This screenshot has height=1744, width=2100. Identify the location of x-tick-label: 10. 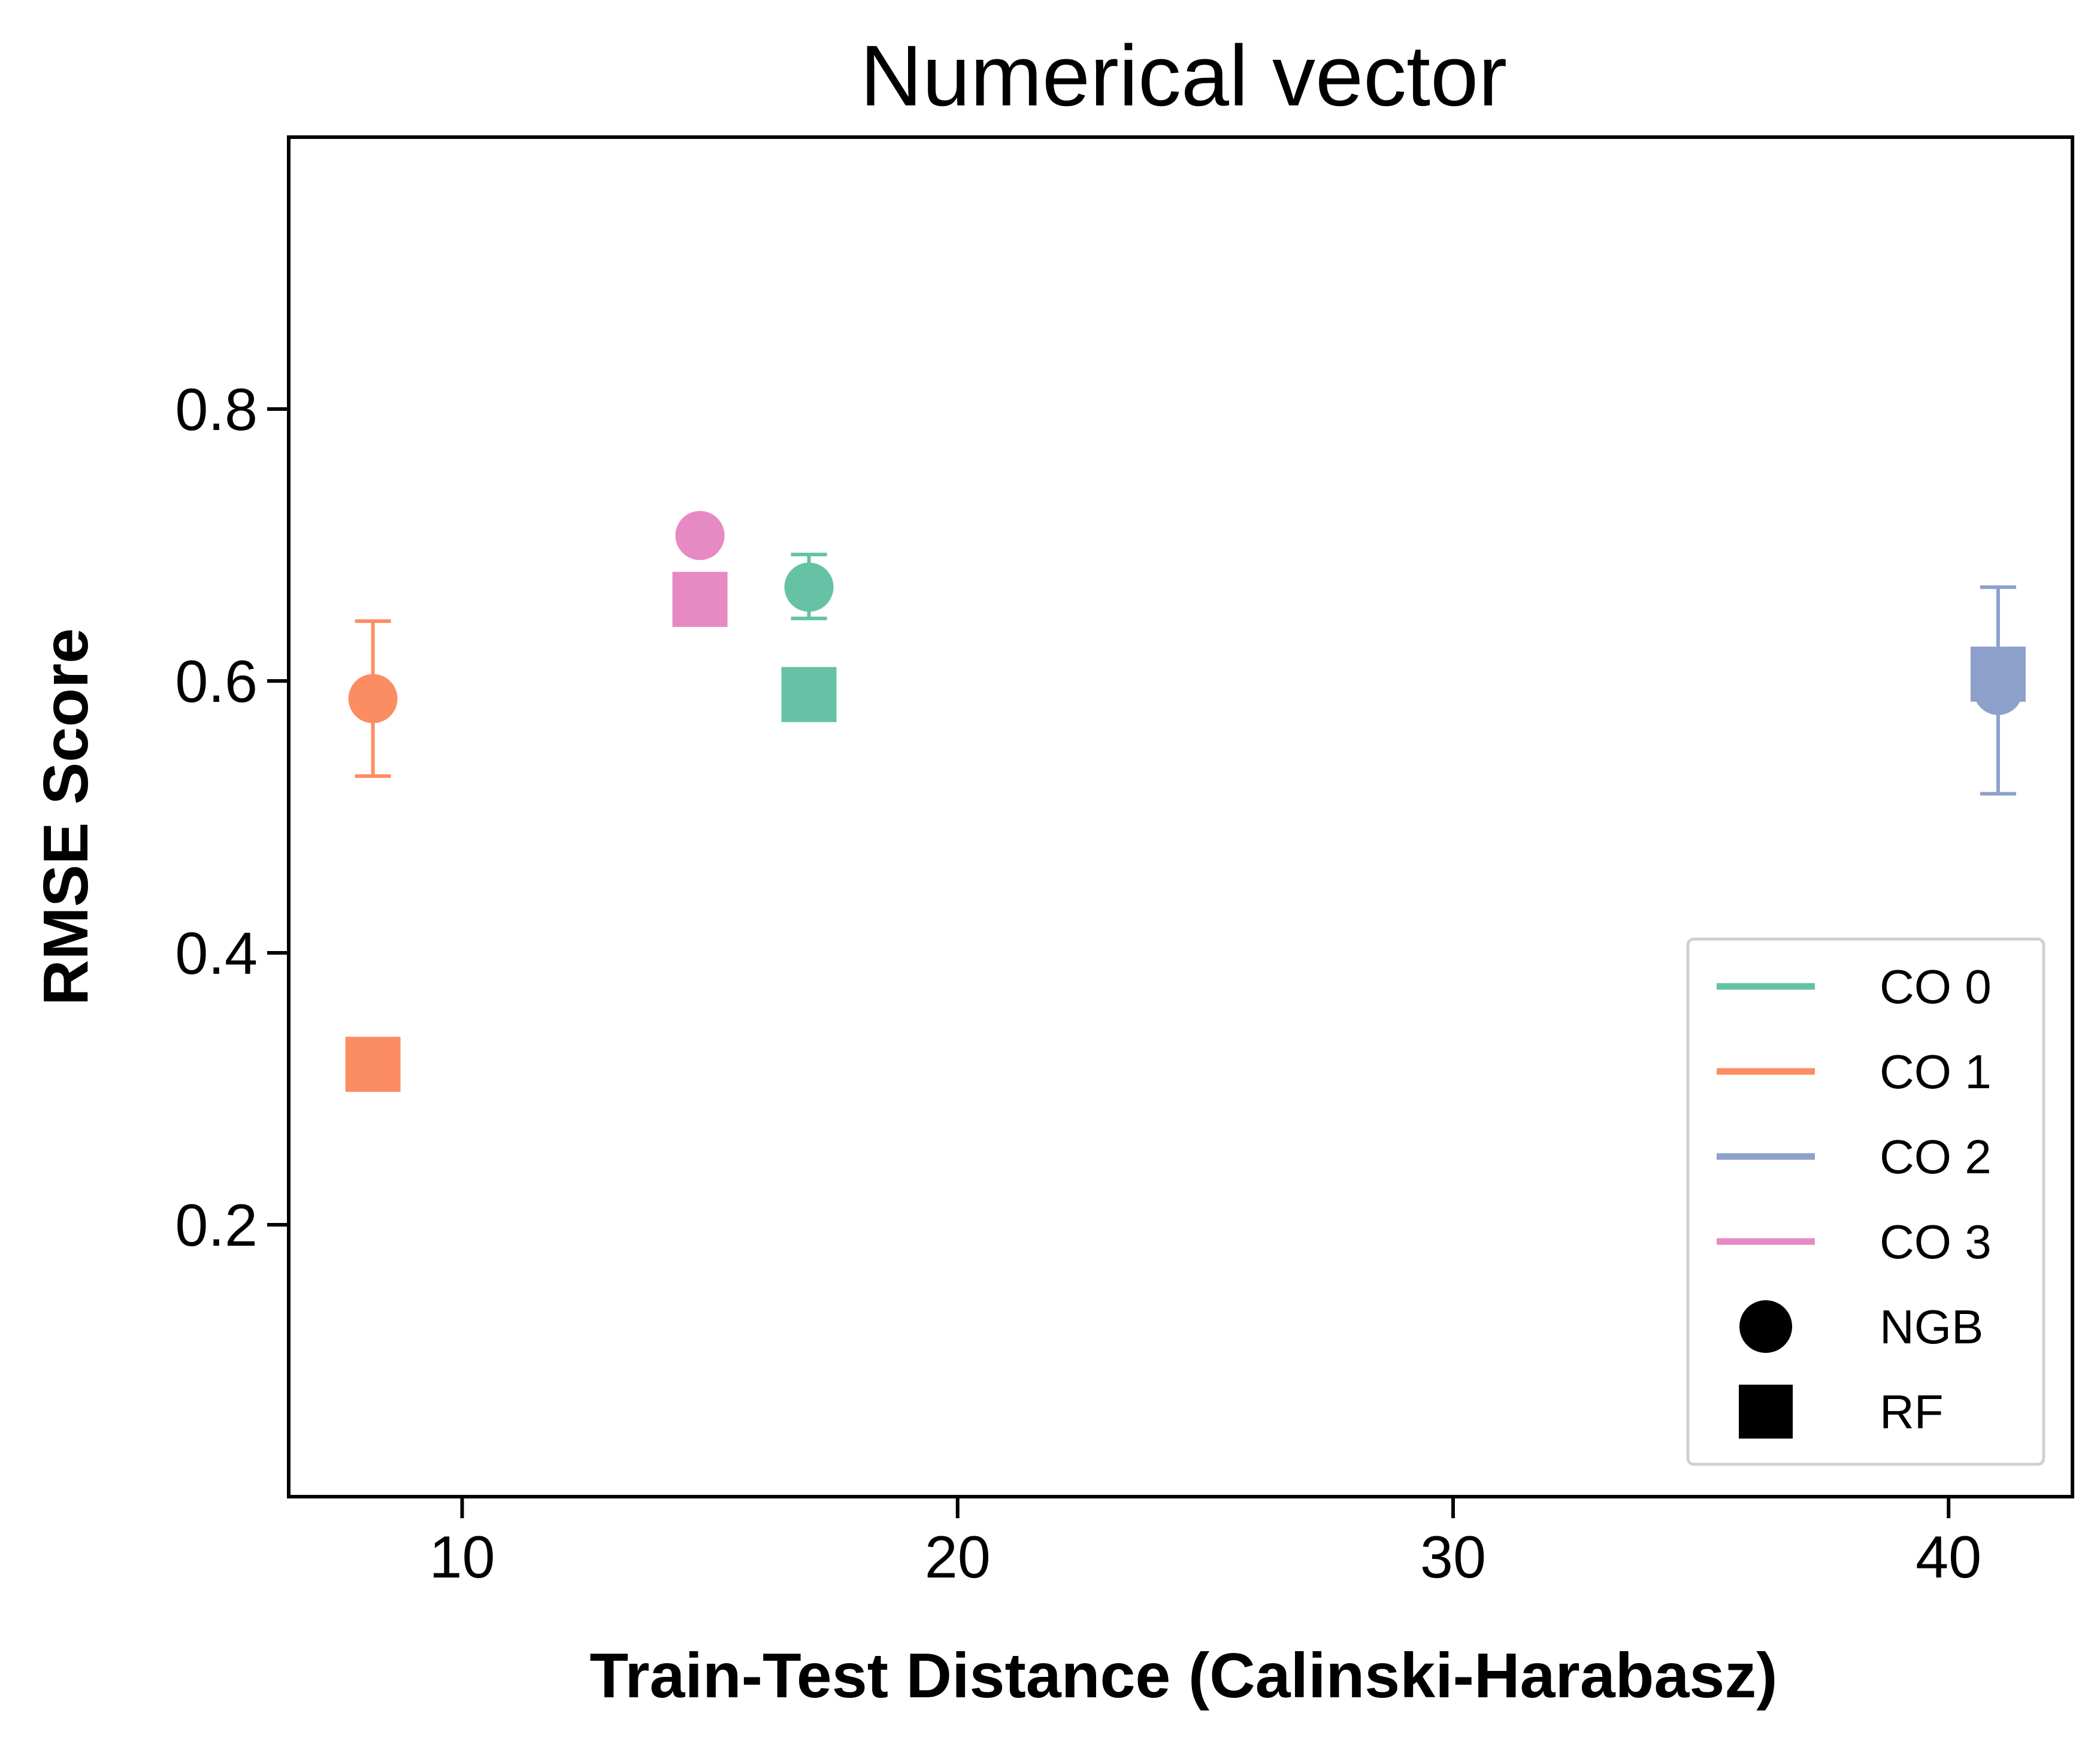
(462, 1557).